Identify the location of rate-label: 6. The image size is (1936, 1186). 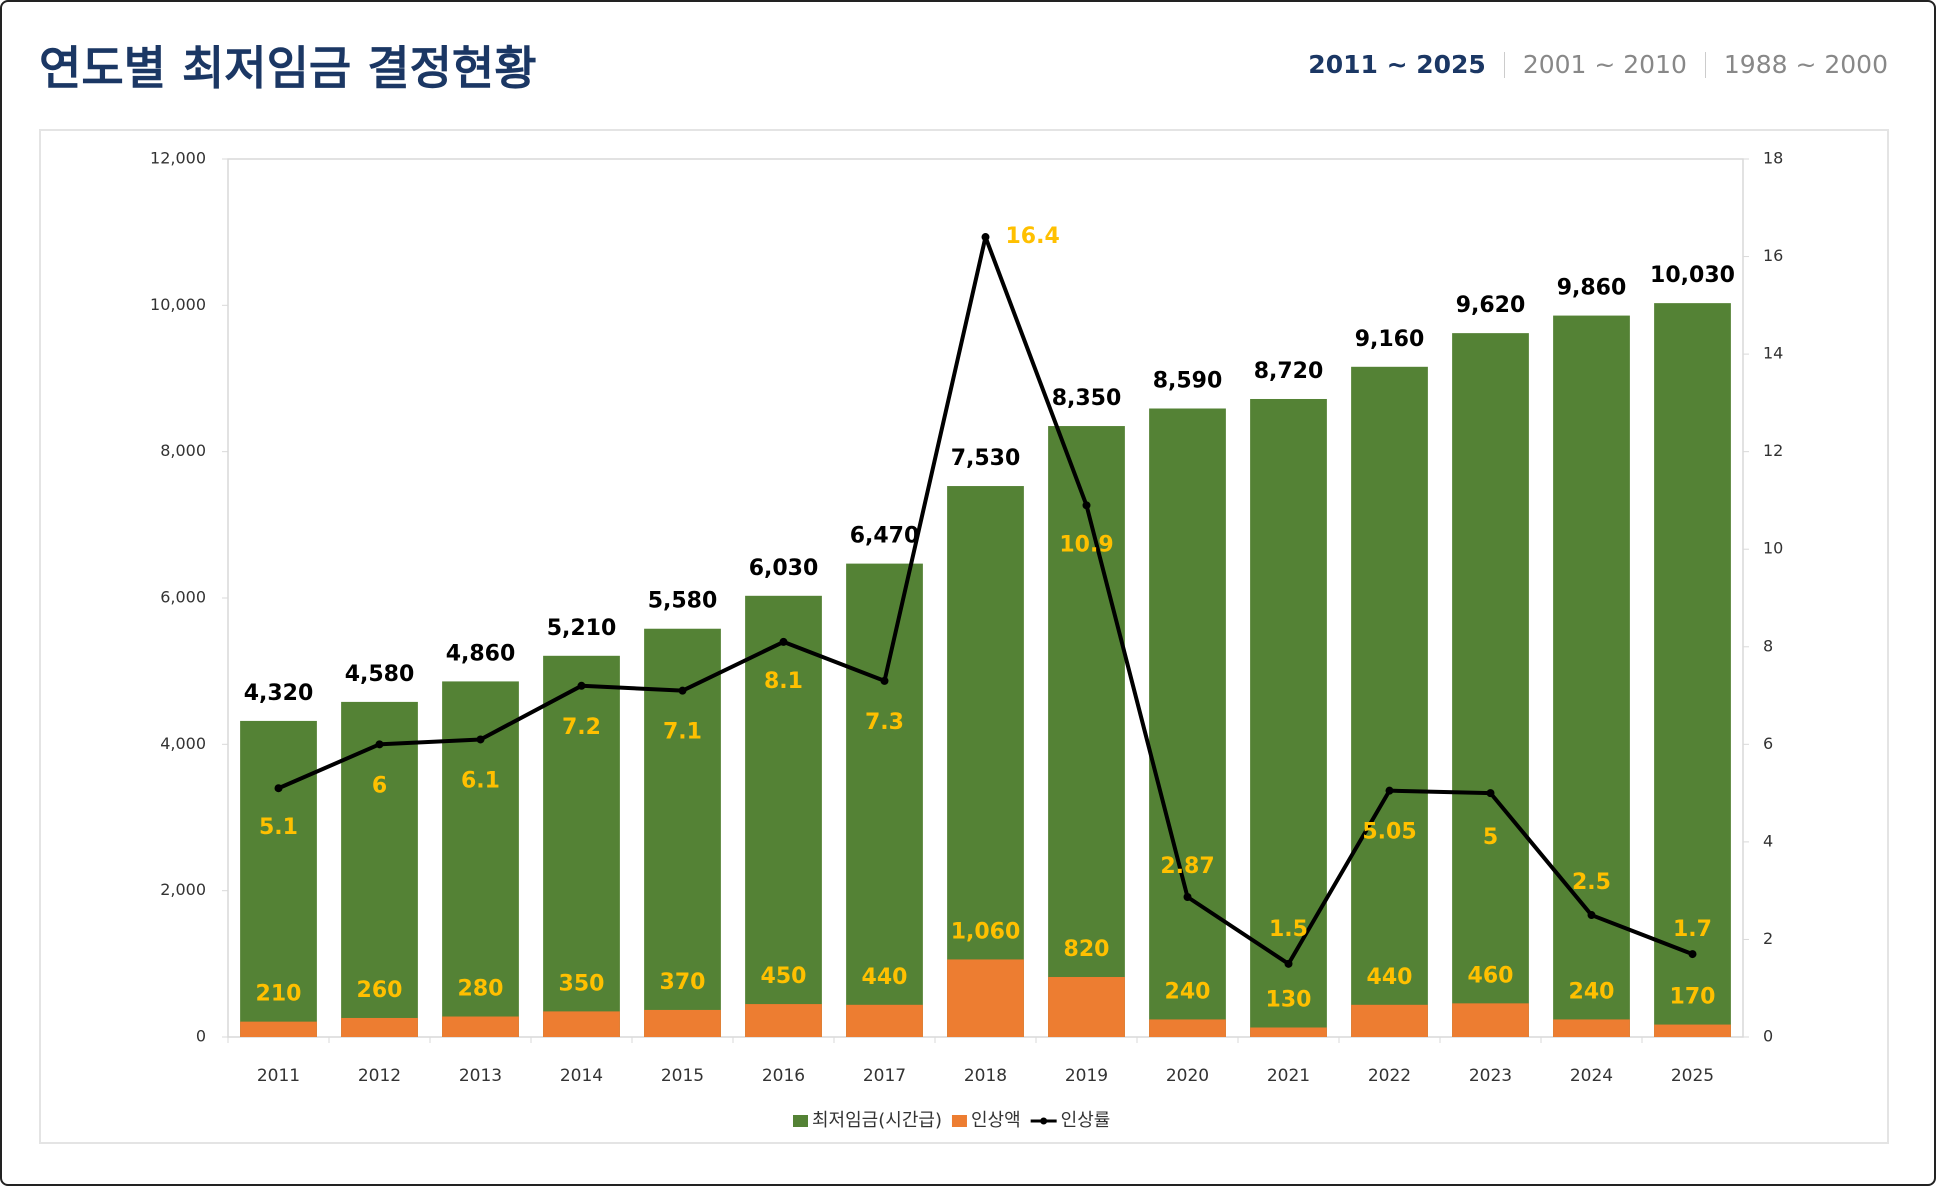
(379, 785).